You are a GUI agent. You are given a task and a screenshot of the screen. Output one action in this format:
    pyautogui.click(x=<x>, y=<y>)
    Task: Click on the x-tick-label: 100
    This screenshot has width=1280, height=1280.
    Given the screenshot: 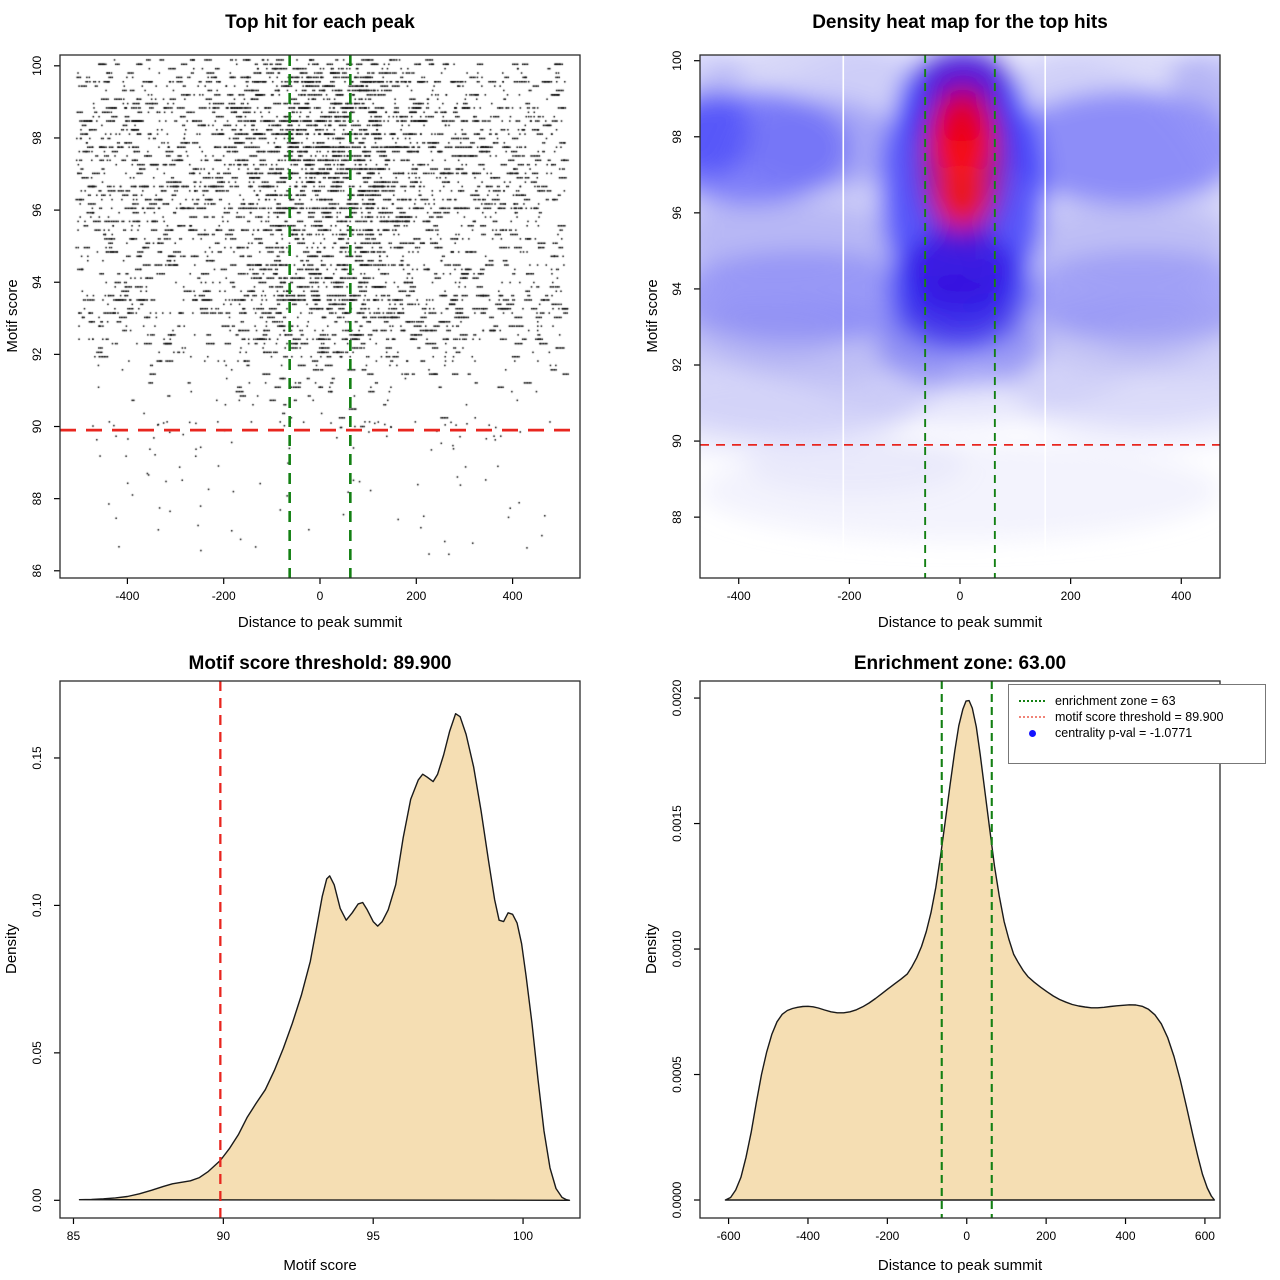 What is the action you would take?
    pyautogui.click(x=523, y=1236)
    